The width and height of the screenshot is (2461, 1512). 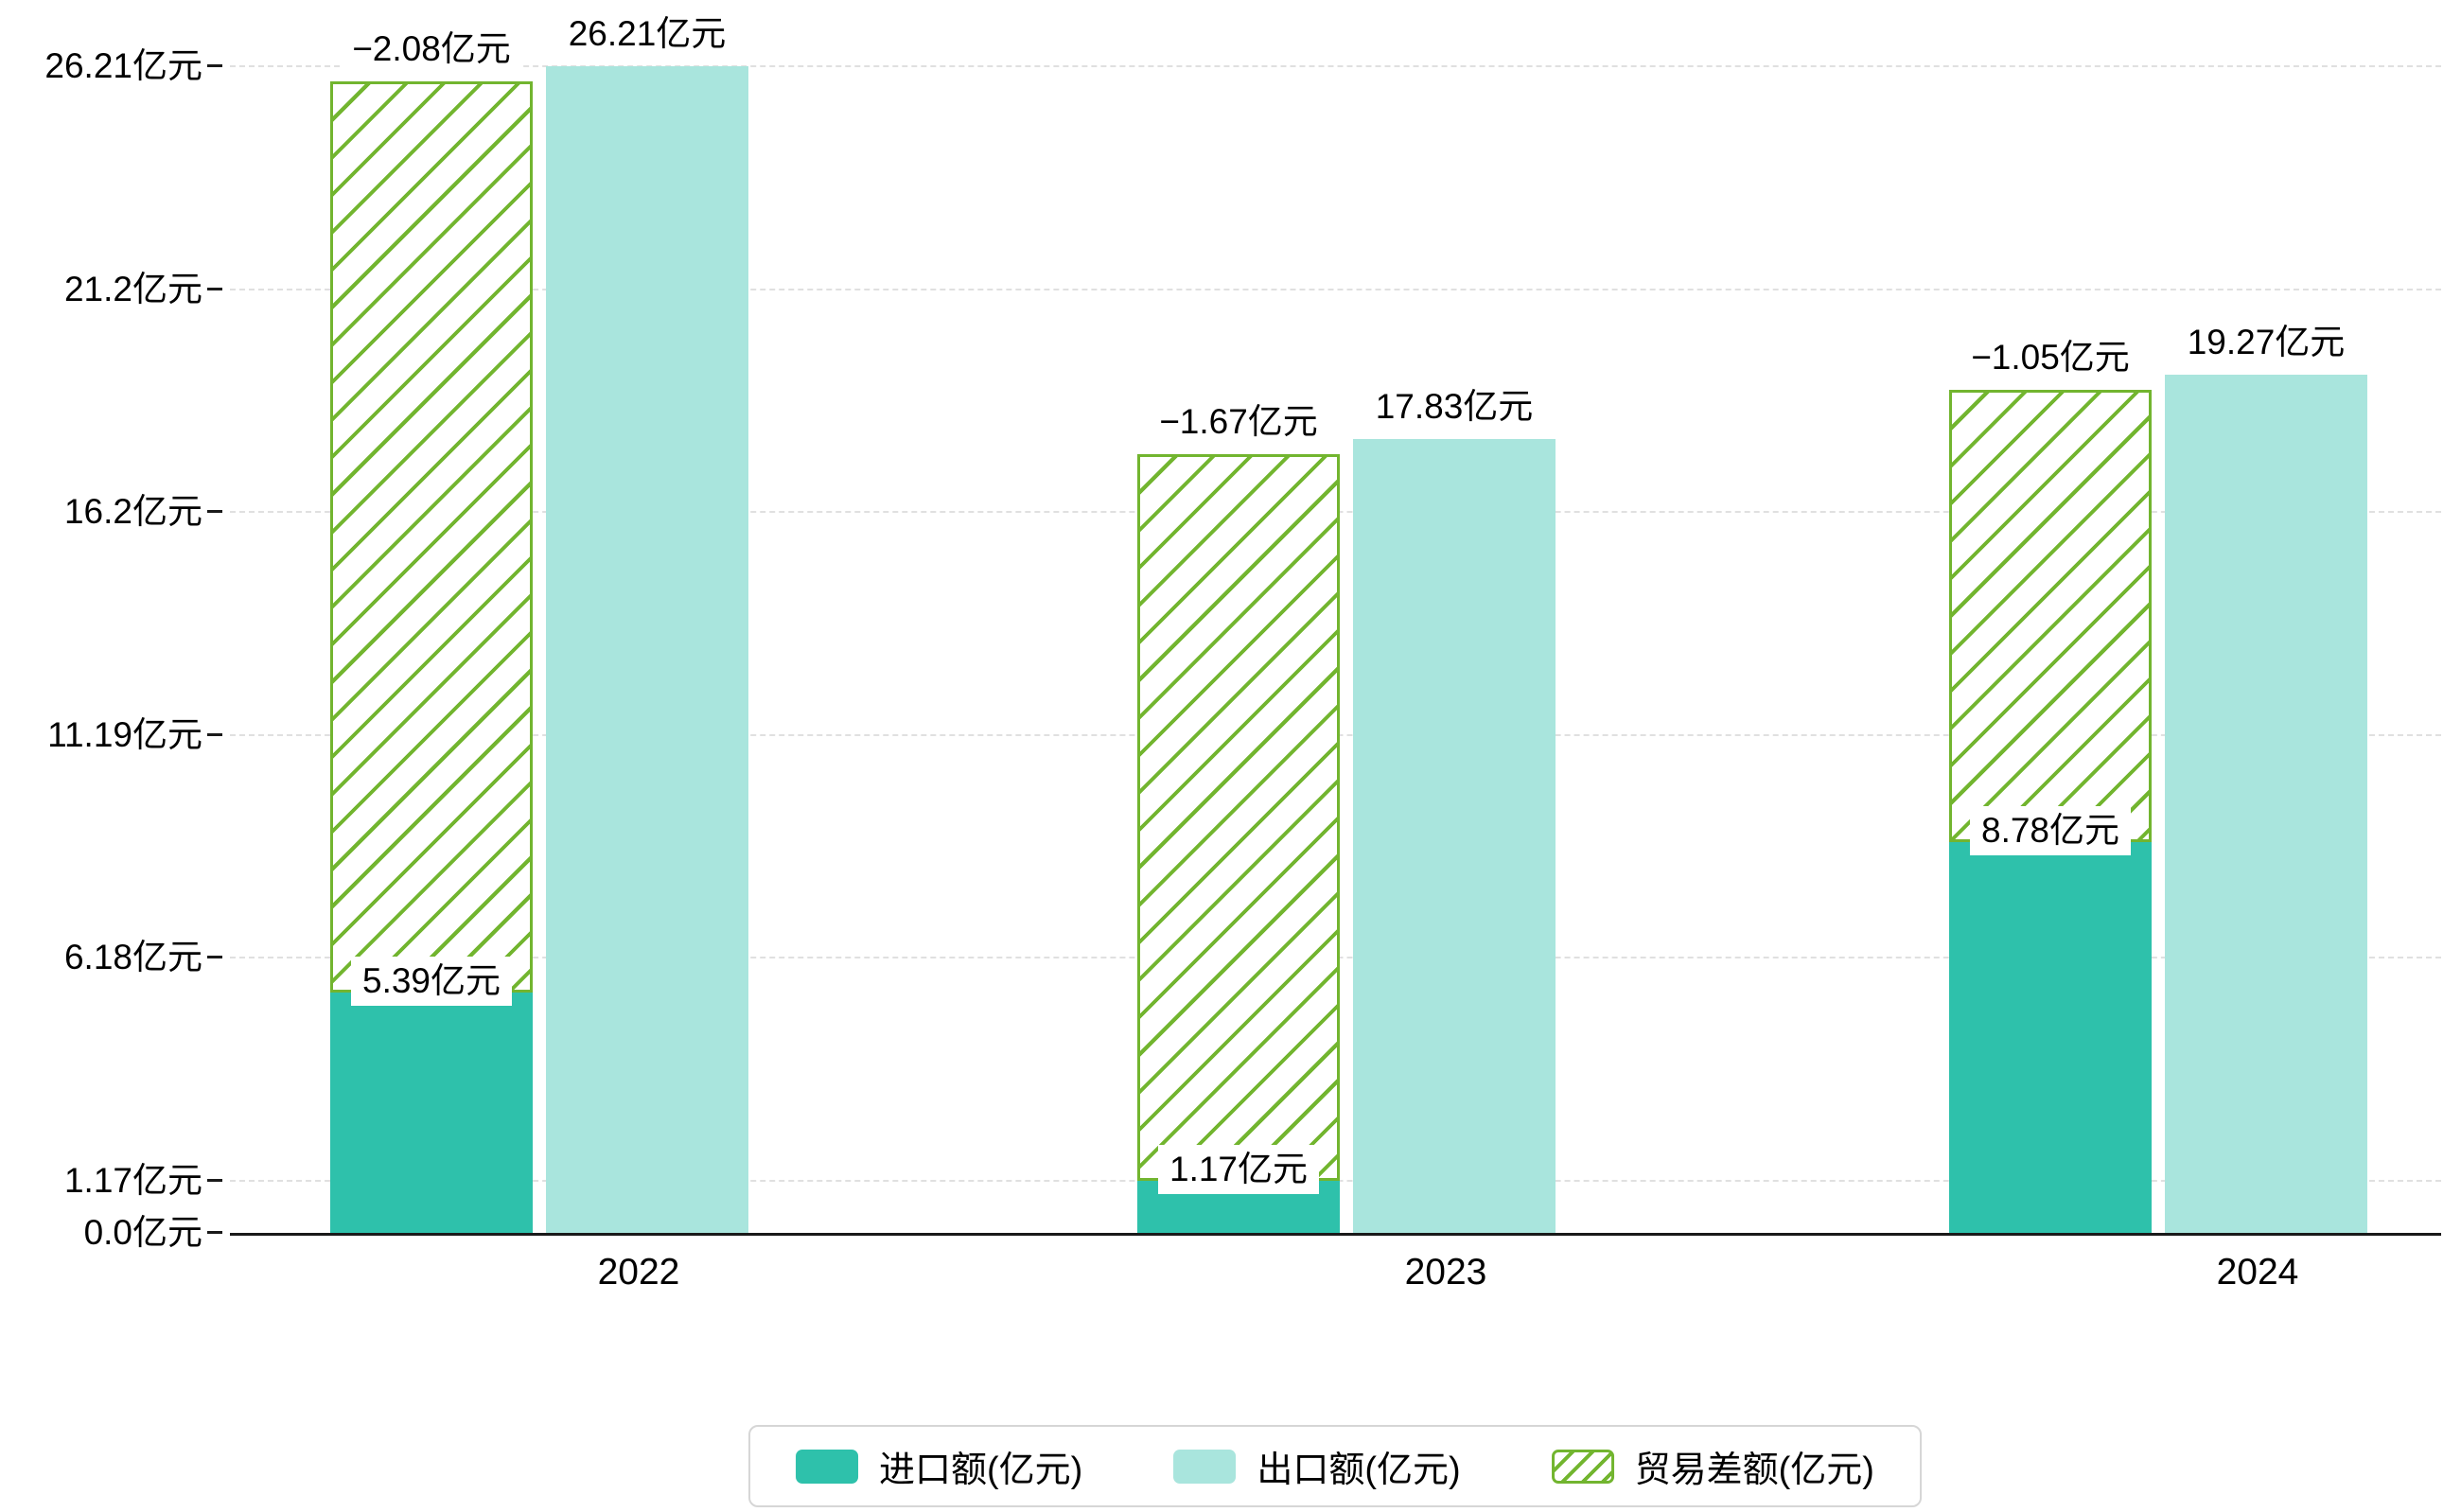 I want to click on bar-import-2024, so click(x=2050, y=1037).